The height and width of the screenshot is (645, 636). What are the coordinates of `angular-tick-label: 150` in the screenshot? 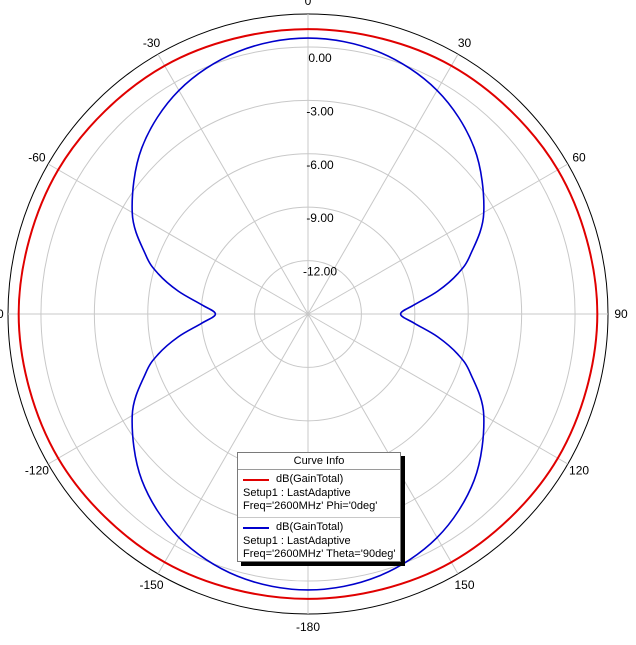 It's located at (464, 585).